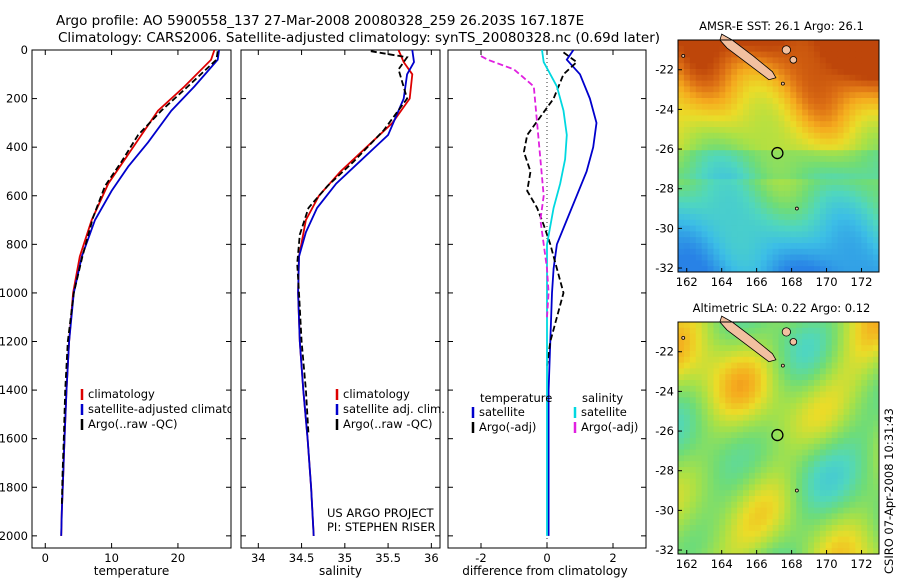 The height and width of the screenshot is (580, 900). What do you see at coordinates (602, 398) in the screenshot?
I see `legend-header-salinity: salinity` at bounding box center [602, 398].